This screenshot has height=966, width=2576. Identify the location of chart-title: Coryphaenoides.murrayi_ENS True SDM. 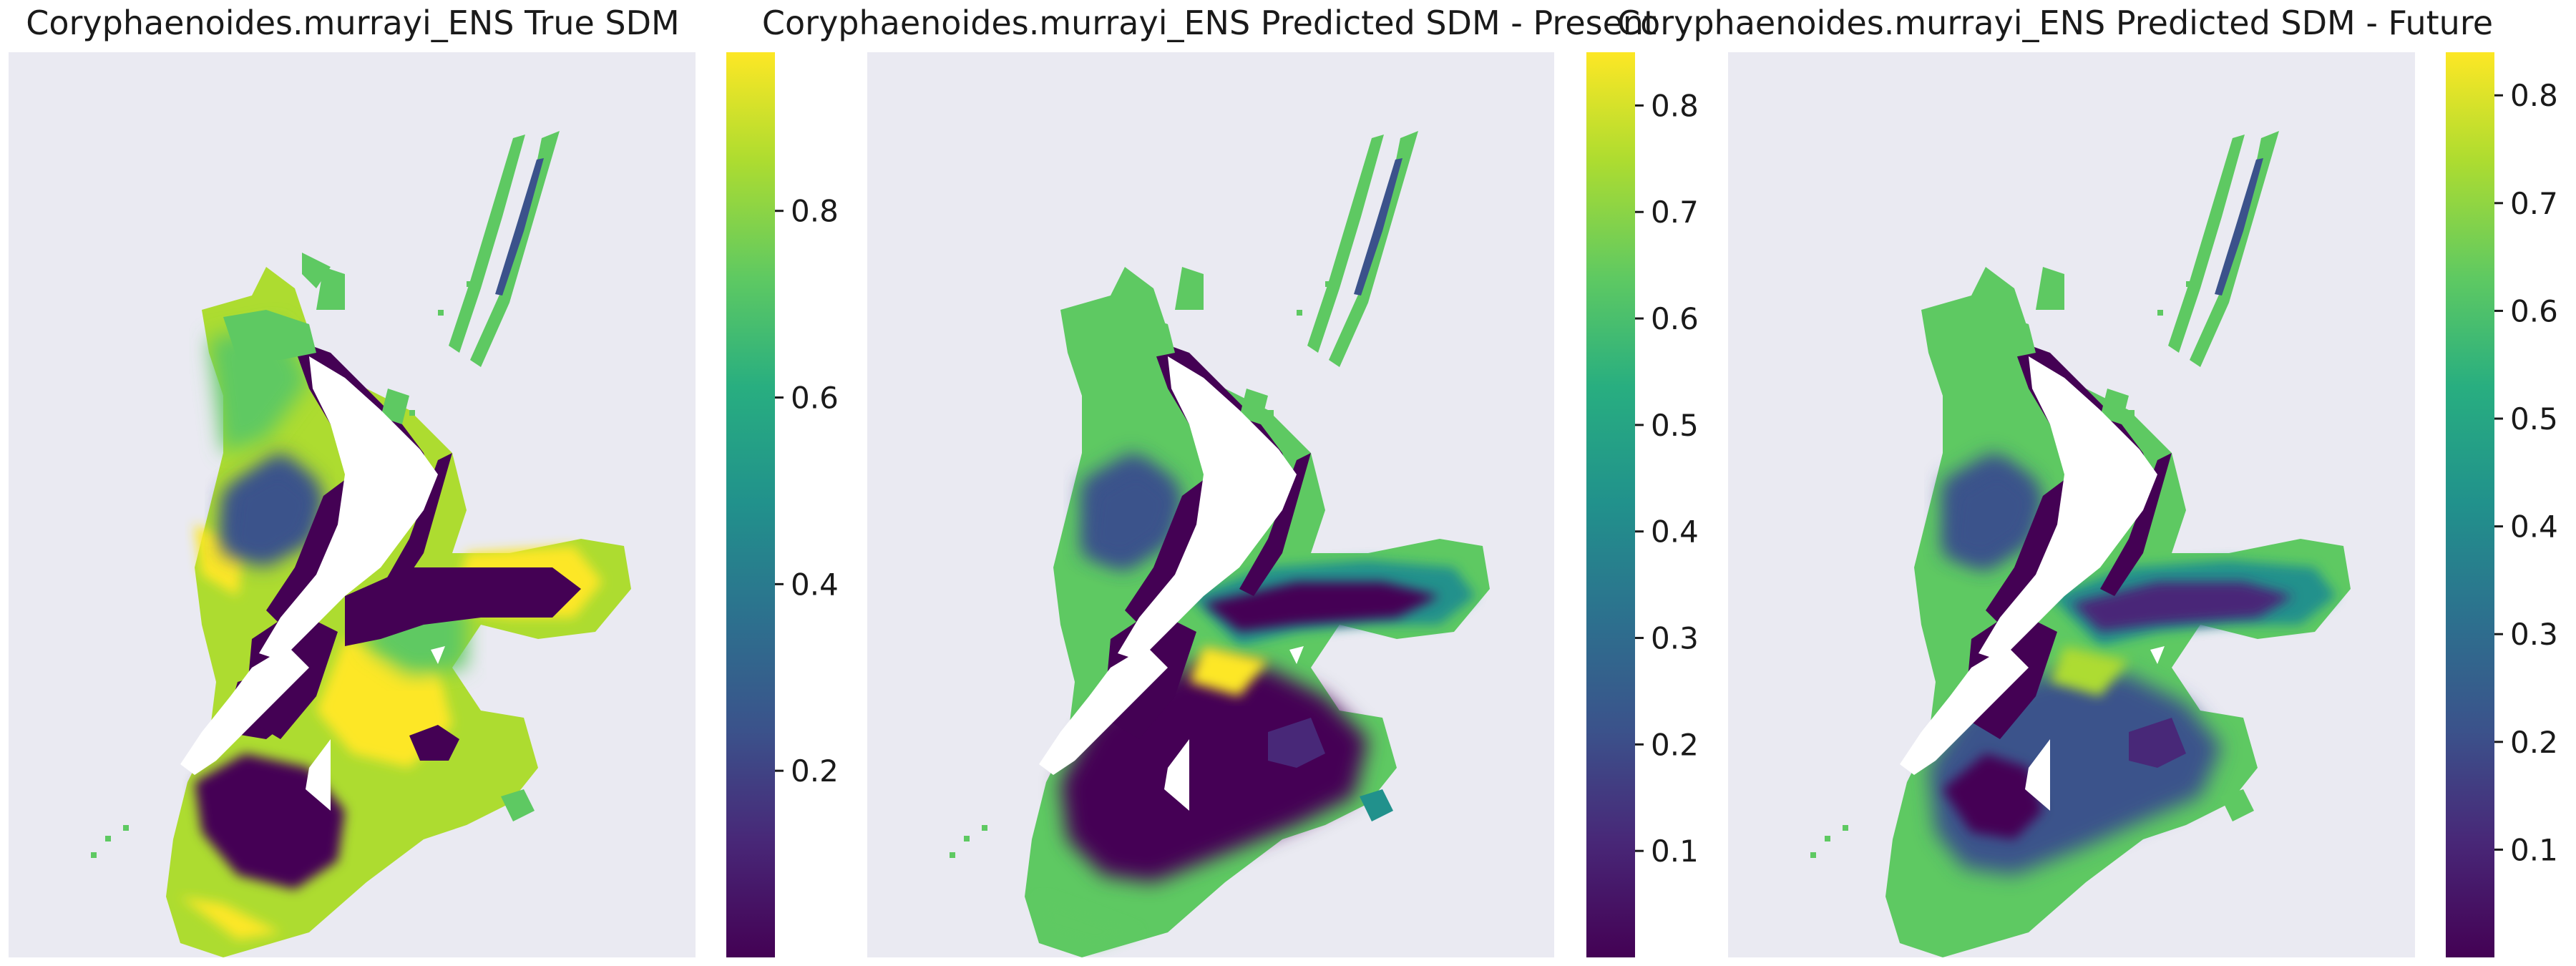
(353, 23).